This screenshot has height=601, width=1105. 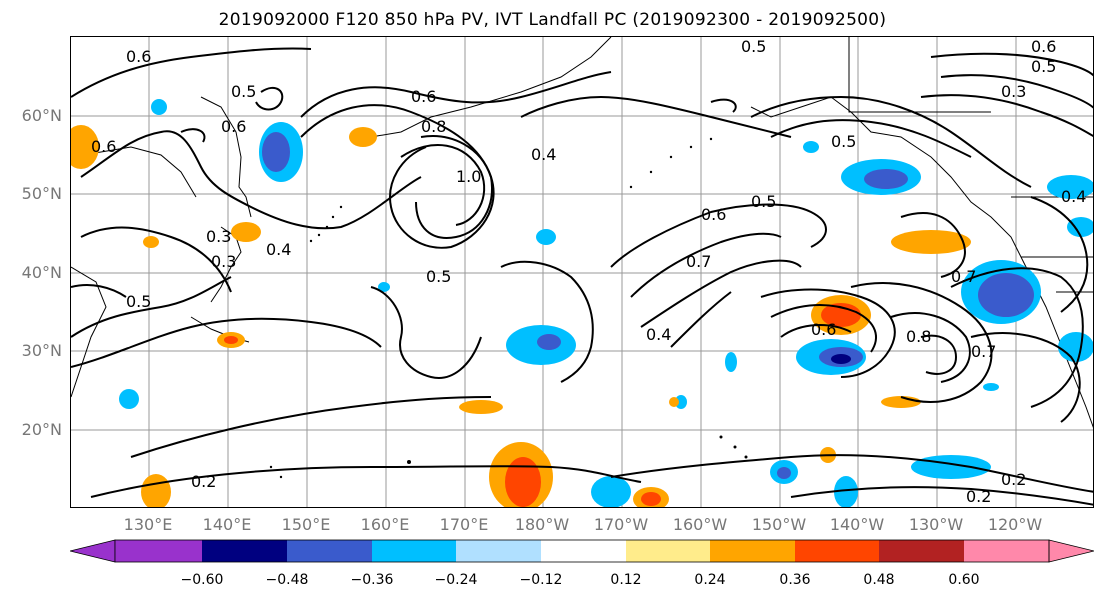 I want to click on lon-label: 120°W, so click(x=1015, y=524).